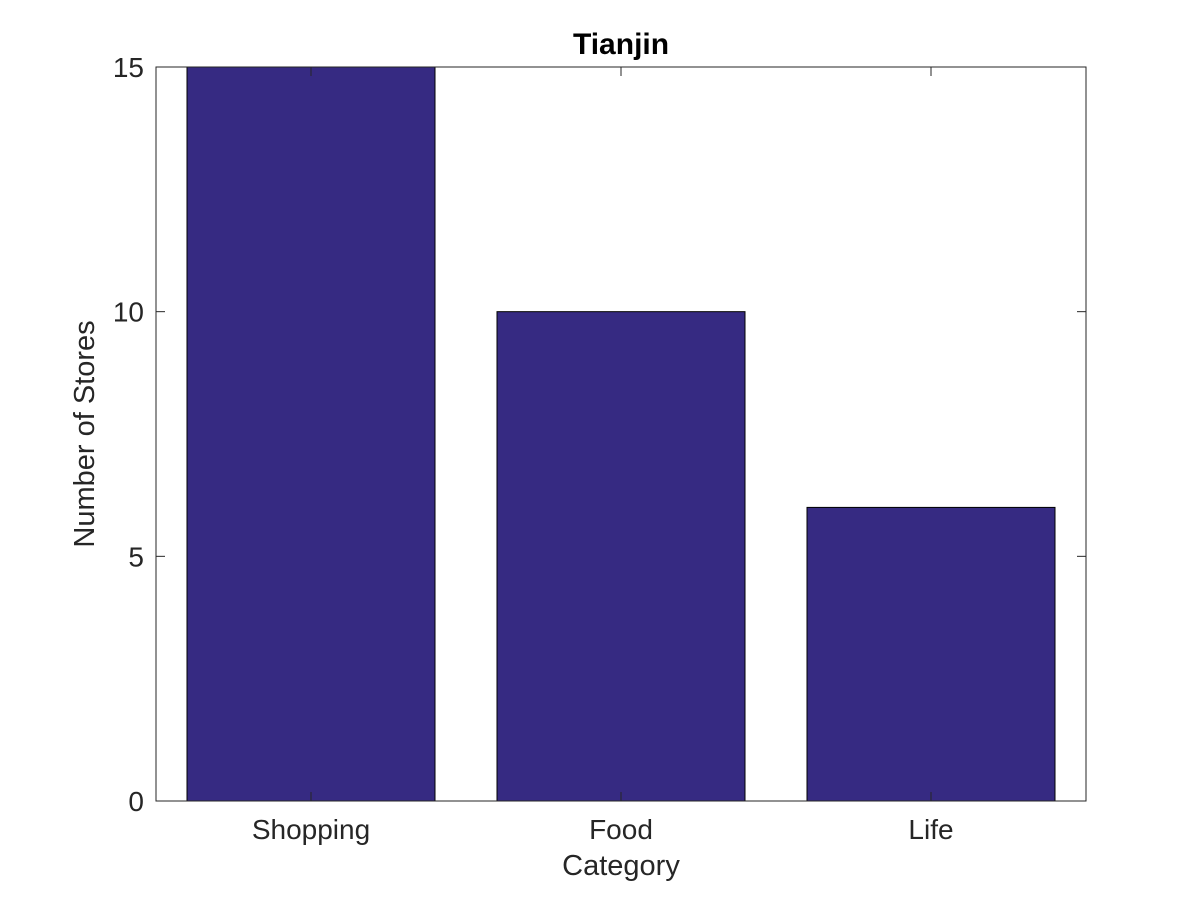  I want to click on x-tick-label: Food, so click(621, 829).